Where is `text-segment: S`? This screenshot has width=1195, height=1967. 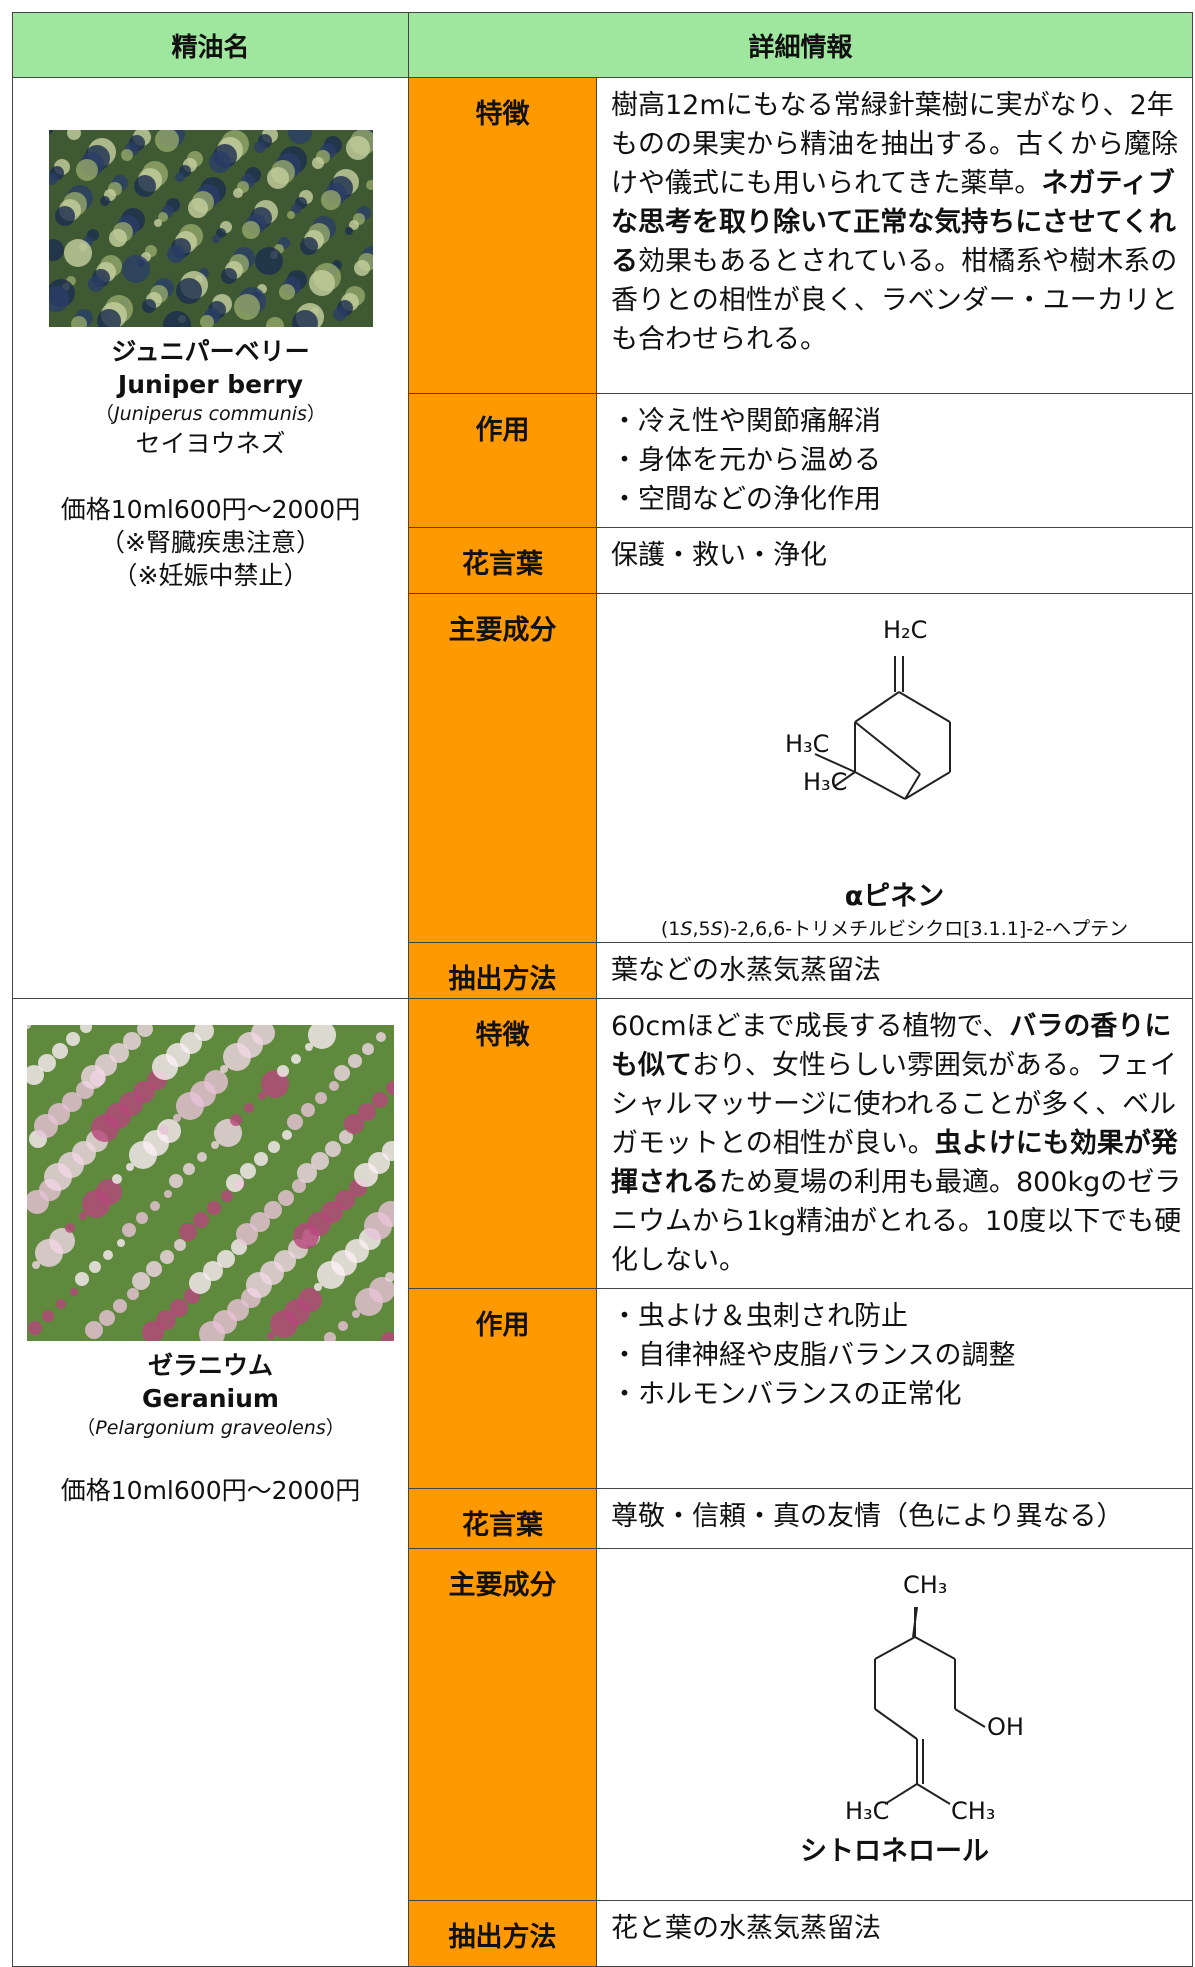
text-segment: S is located at coordinates (686, 929).